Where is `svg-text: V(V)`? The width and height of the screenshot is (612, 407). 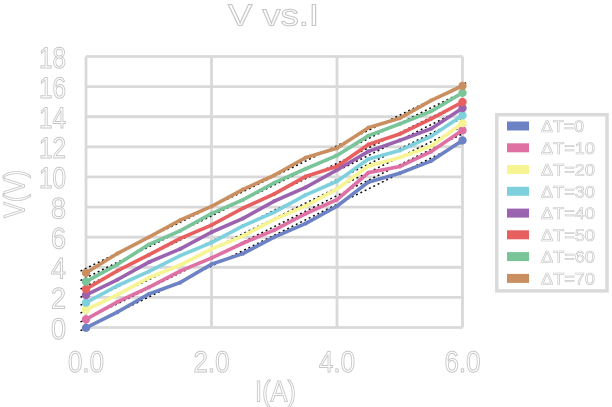
svg-text: V(V) is located at coordinates (16, 194).